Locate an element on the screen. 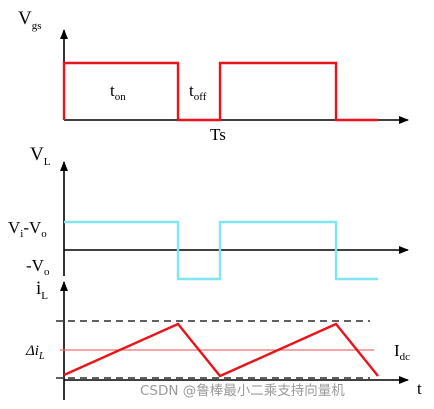  watermark-text: CSDN @鲁棒最小二乘支持向量机 is located at coordinates (242, 391).